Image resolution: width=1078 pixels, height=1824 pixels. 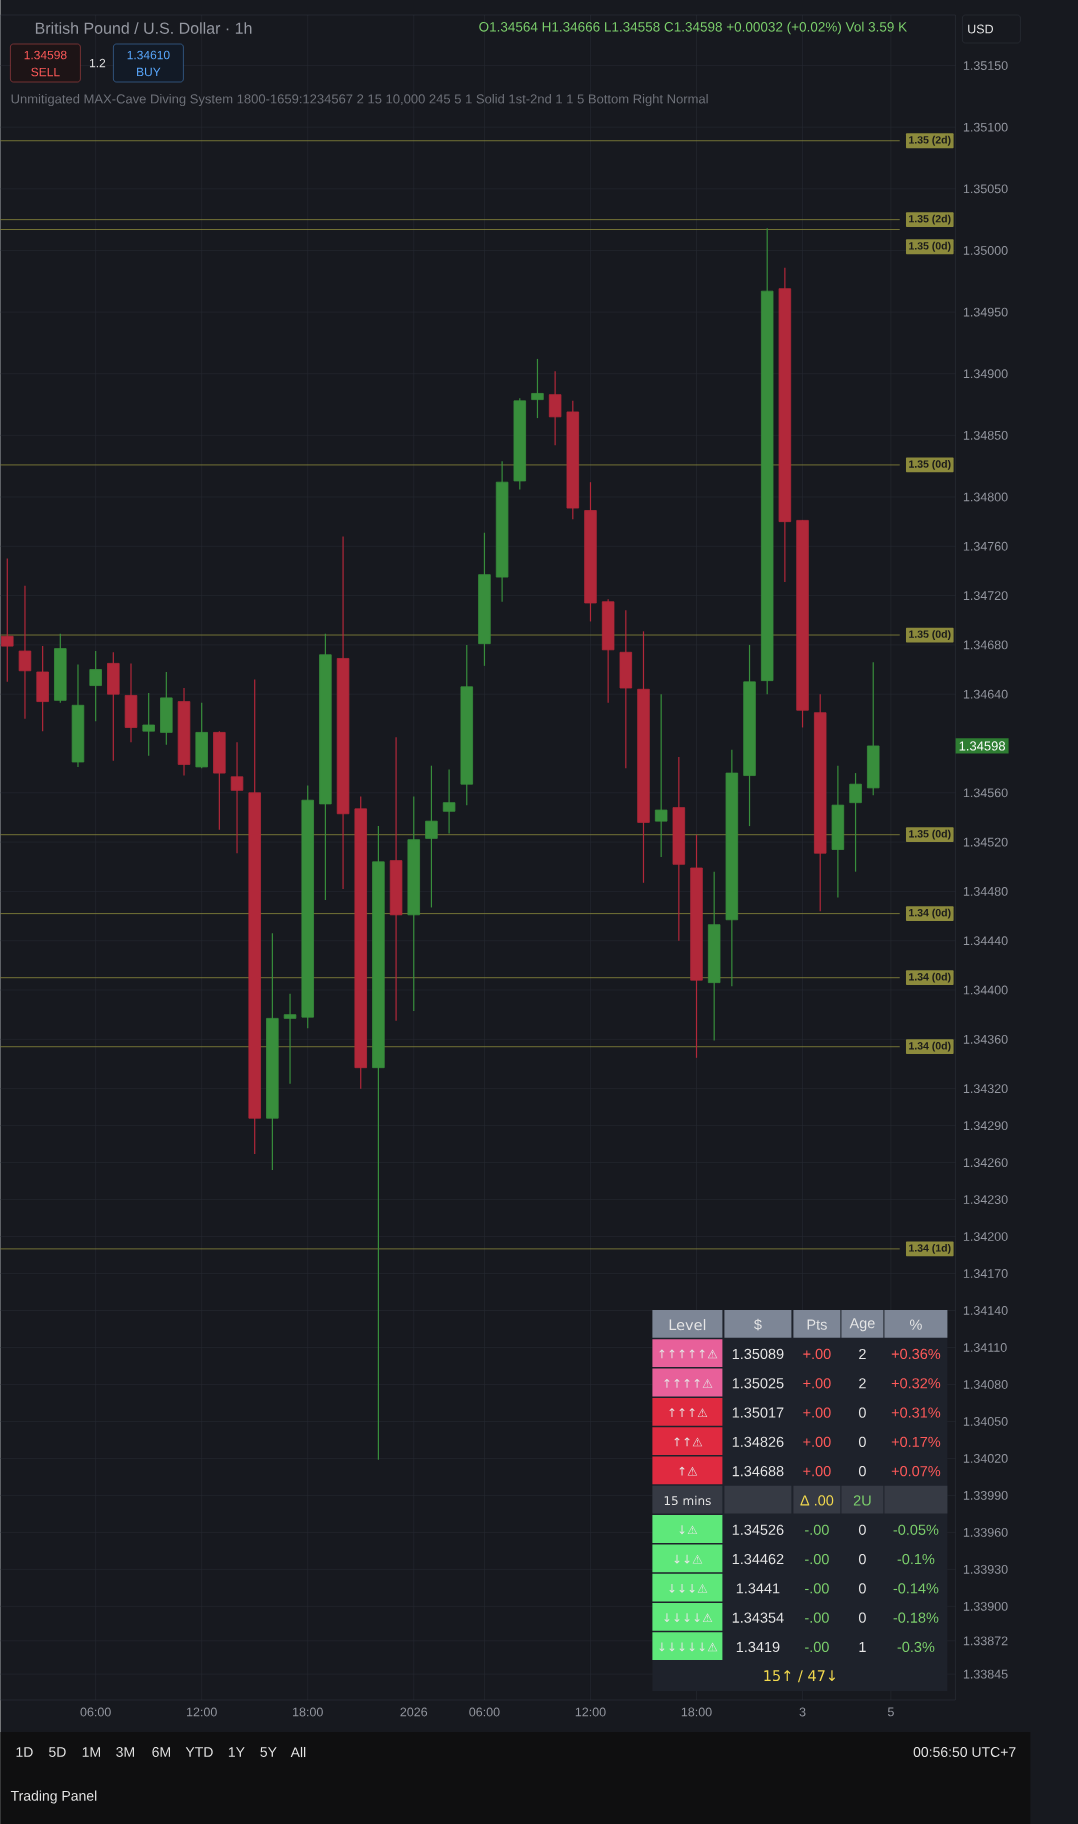 What do you see at coordinates (985, 1199) in the screenshot?
I see `y-tick-label: 1.34230` at bounding box center [985, 1199].